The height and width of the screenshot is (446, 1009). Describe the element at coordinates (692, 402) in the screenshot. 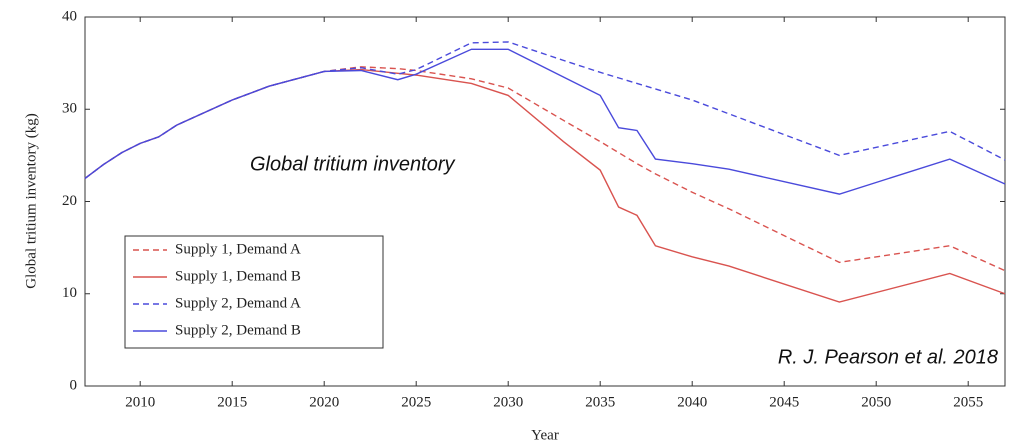

I see `x-tick-label: 2040` at that location.